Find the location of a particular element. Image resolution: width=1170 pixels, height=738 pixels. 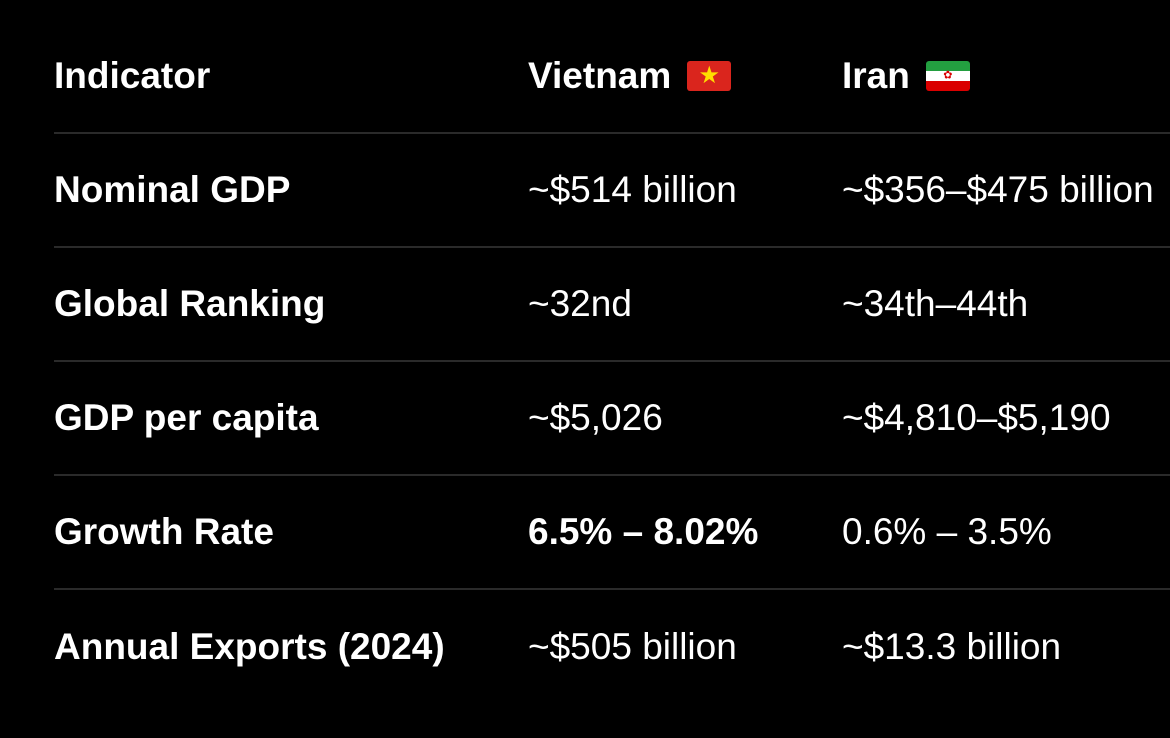

row-iran-value: ~34th–44th is located at coordinates (935, 303).